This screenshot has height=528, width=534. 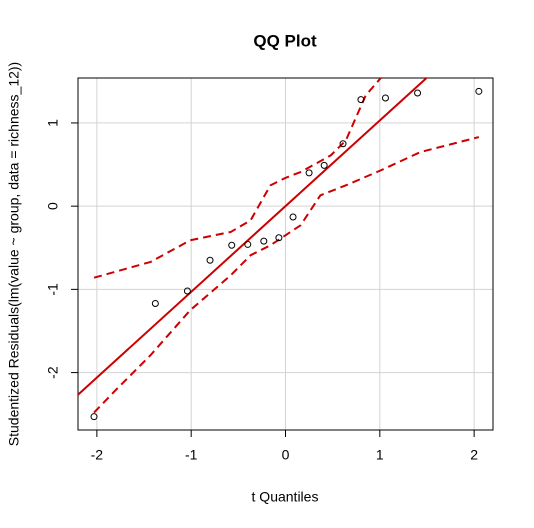 I want to click on chart-title: QQ Plot, so click(x=285, y=40).